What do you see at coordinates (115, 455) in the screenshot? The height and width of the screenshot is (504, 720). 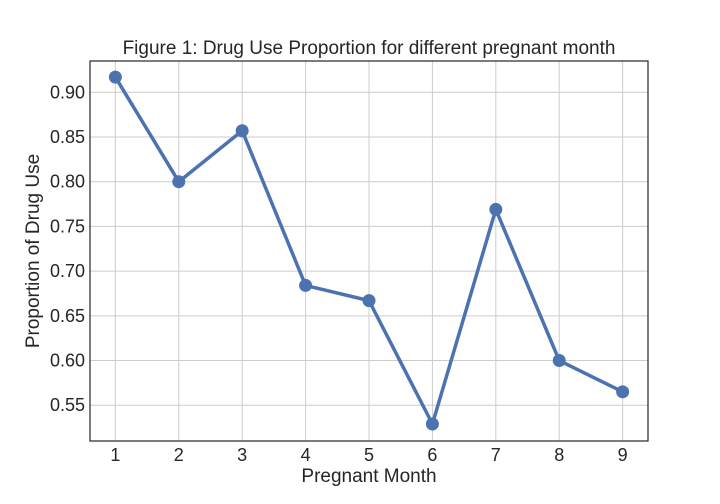 I see `x-tick-label: 1` at bounding box center [115, 455].